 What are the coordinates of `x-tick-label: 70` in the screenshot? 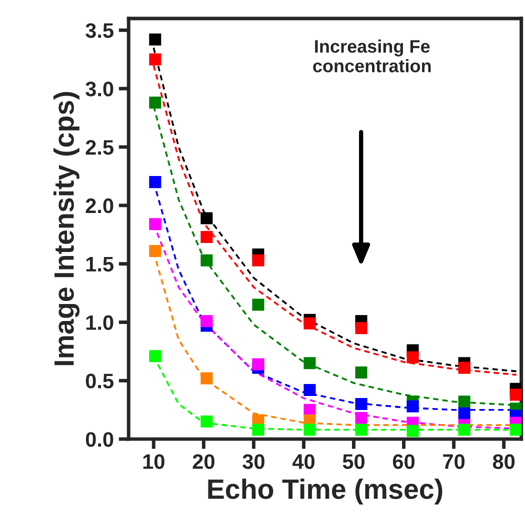 It's located at (454, 461).